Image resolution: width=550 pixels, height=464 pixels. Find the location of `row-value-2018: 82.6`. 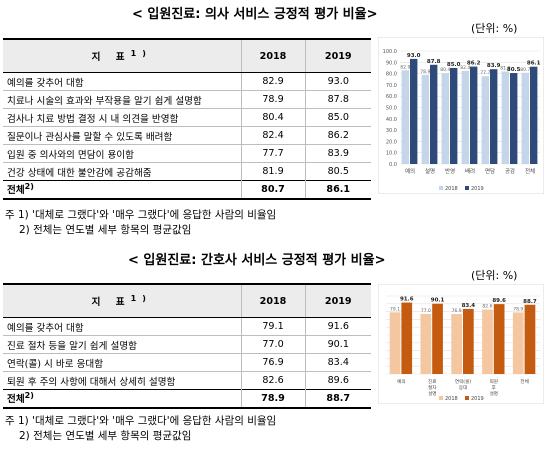

row-value-2018: 82.6 is located at coordinates (272, 380).